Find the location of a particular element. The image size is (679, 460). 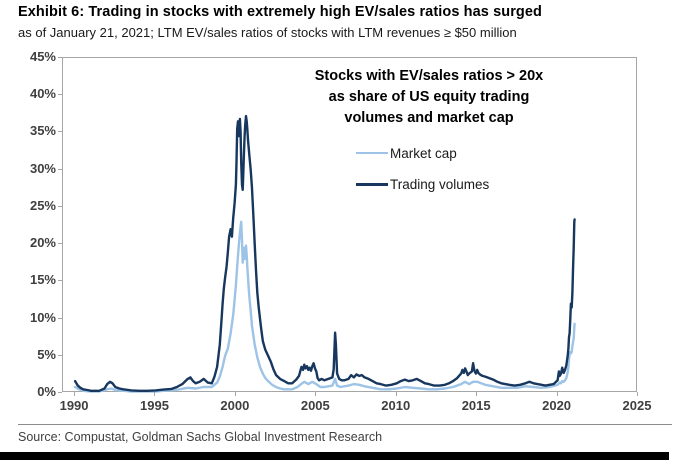

x-axis-label-2010: 2010 is located at coordinates (396, 405).